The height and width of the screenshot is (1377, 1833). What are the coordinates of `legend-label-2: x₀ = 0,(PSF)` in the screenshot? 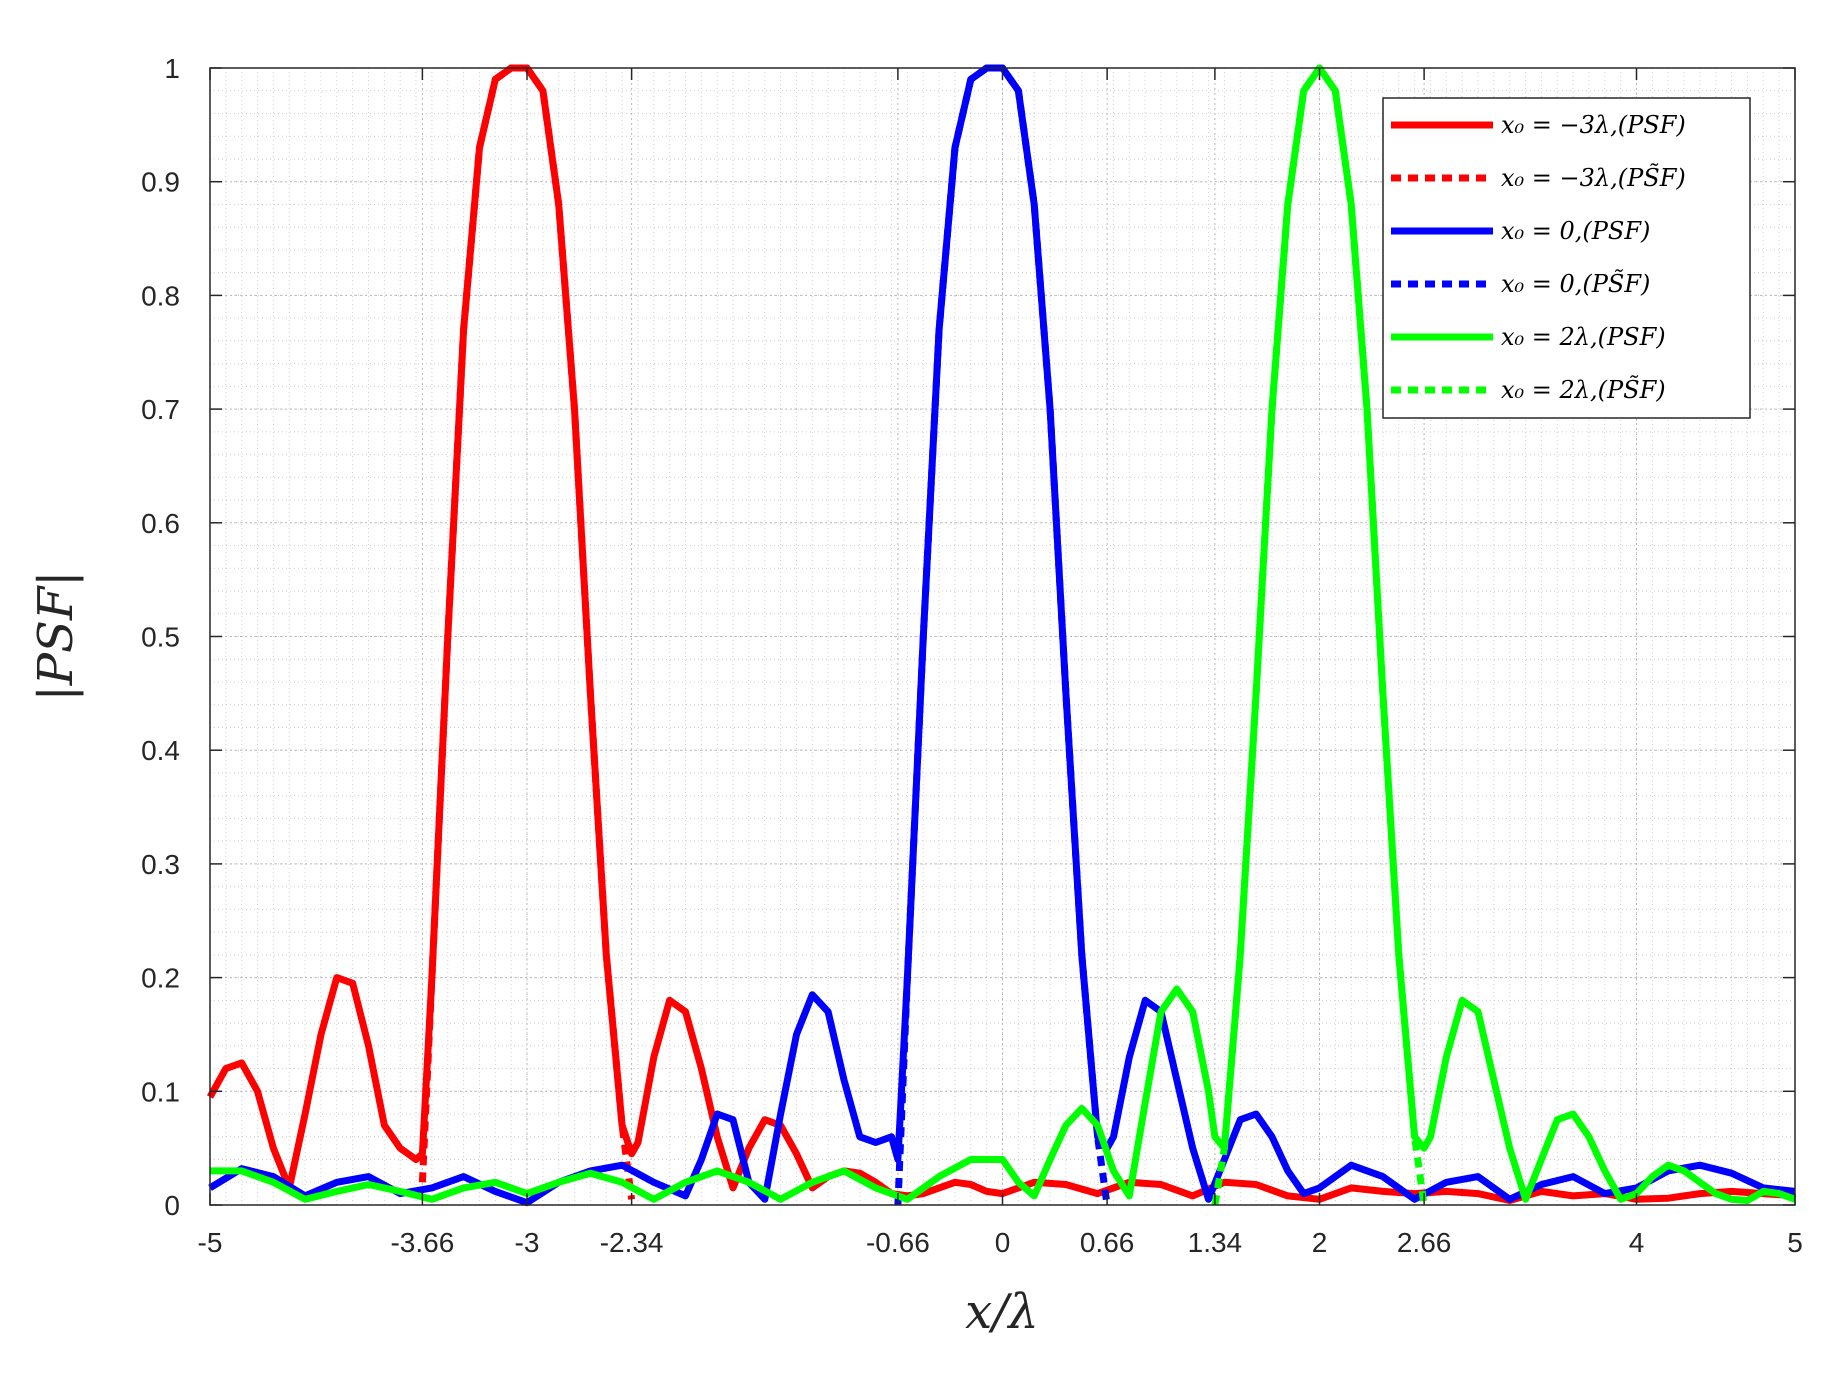 It's located at (1575, 231).